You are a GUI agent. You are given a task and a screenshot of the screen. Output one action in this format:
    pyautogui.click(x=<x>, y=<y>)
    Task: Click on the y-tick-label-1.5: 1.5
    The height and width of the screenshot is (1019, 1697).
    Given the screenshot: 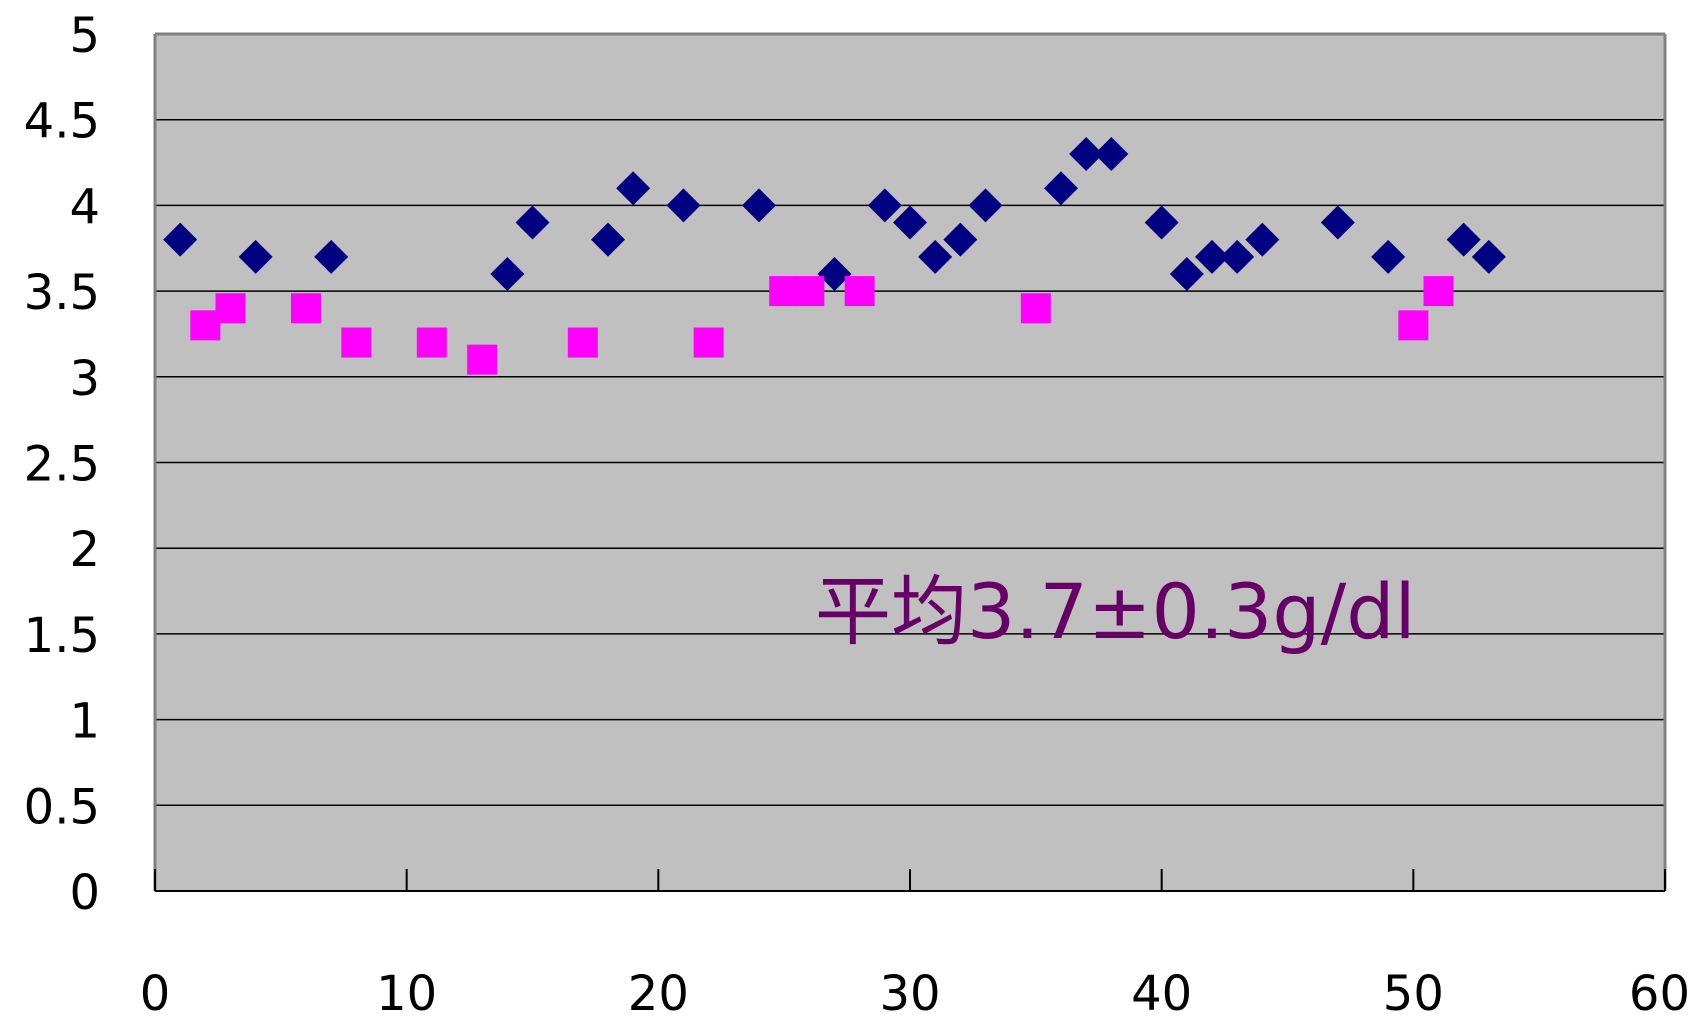 What is the action you would take?
    pyautogui.click(x=62, y=636)
    